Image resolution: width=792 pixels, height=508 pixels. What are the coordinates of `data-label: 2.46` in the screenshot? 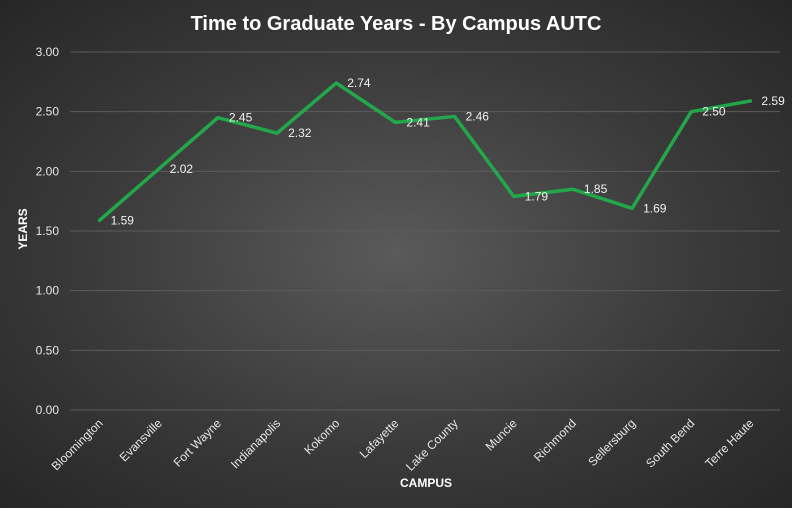 It's located at (478, 116).